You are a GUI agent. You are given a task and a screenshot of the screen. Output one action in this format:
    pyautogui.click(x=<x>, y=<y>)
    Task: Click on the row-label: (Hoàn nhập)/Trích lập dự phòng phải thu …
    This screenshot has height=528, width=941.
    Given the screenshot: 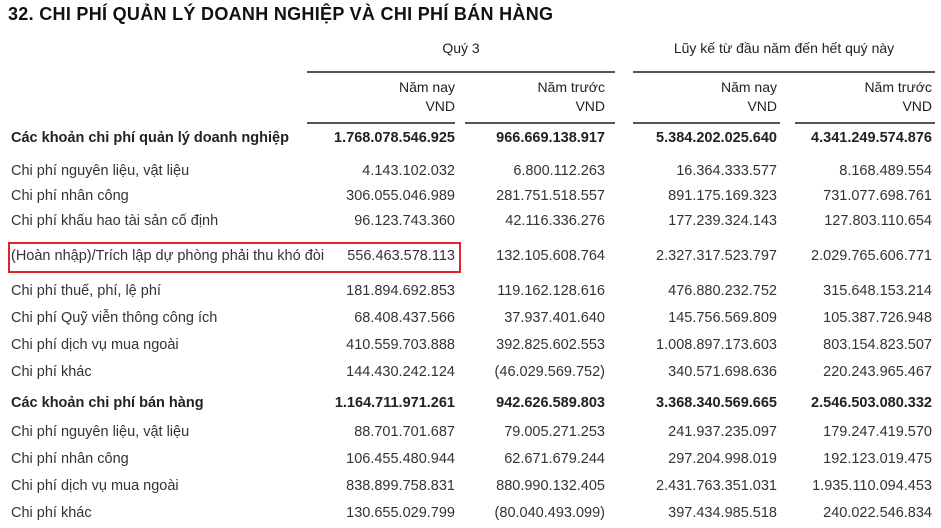 What is the action you would take?
    pyautogui.click(x=168, y=256)
    